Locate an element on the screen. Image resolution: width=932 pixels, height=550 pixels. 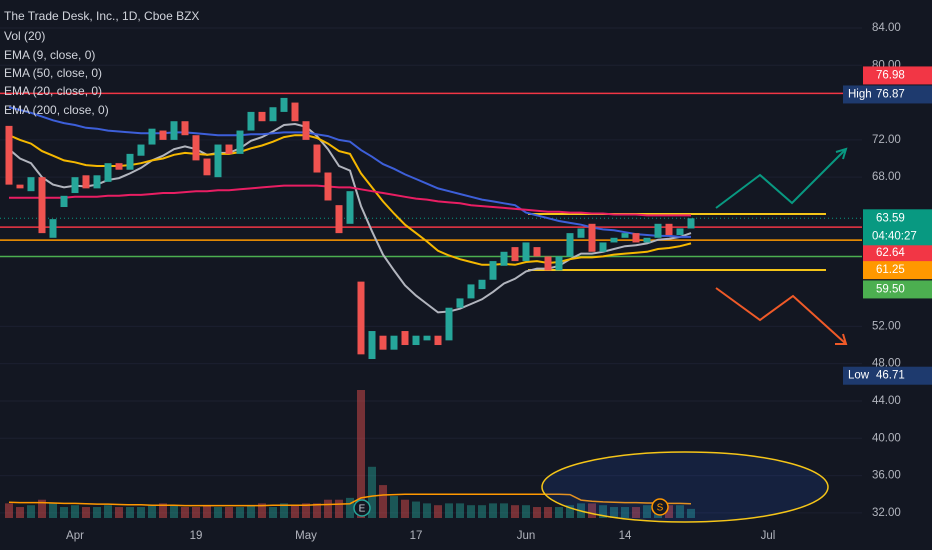
level-label: 76.98 is located at coordinates (890, 75).